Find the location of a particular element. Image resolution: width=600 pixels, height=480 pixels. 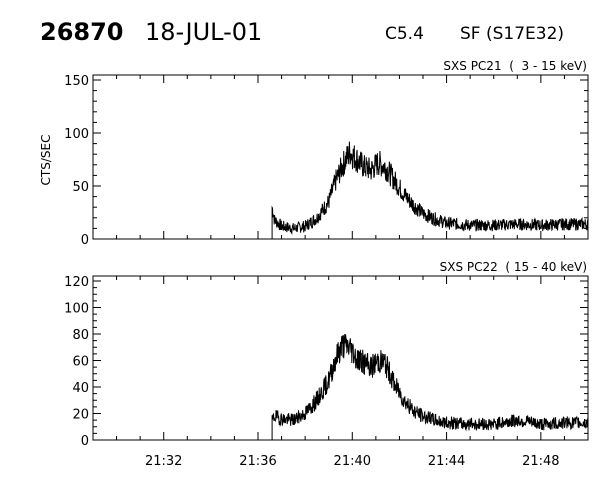

y-tick-label: 50 is located at coordinates (80, 187).